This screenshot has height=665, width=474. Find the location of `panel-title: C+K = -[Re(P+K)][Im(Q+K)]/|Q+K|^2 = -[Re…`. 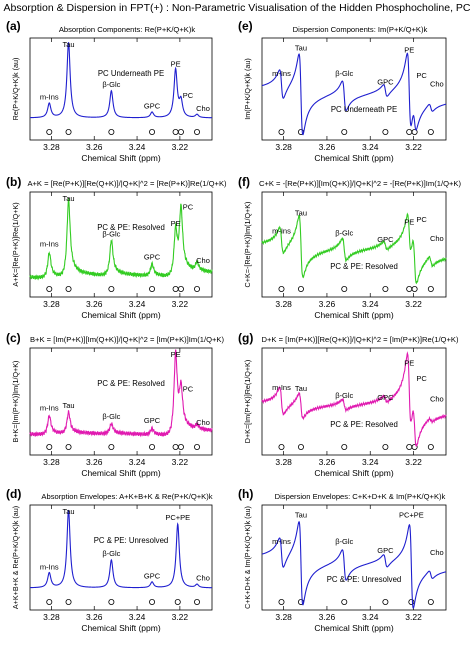

panel-title: C+K = -[Re(P+K)][Im(Q+K)]/|Q+K|^2 = -[Re… is located at coordinates (360, 183).